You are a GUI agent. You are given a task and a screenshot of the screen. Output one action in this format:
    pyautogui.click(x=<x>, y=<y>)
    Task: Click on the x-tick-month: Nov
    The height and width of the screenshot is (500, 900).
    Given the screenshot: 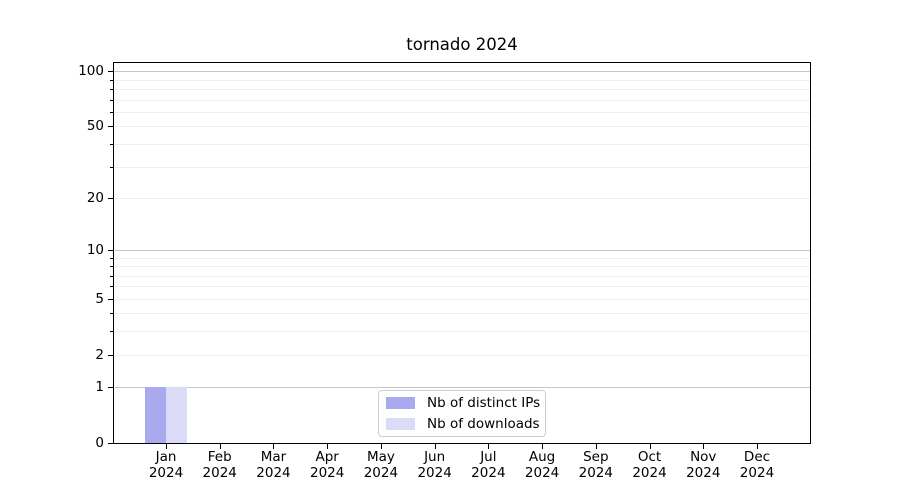 What is the action you would take?
    pyautogui.click(x=703, y=457)
    